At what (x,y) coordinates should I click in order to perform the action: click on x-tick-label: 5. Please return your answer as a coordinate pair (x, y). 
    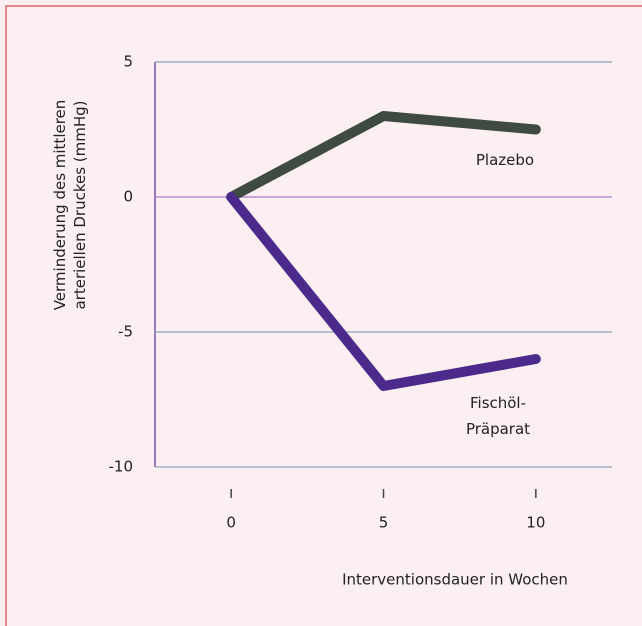
    Looking at the image, I should click on (384, 523).